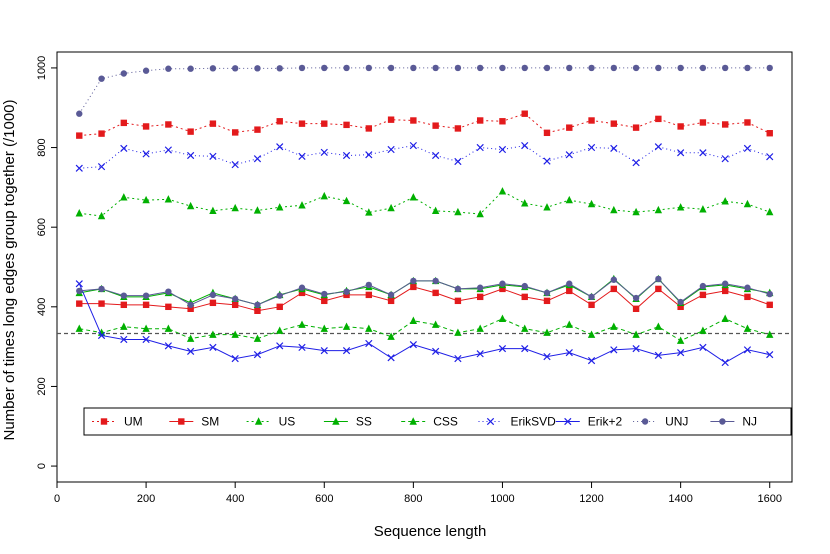 The image size is (830, 554). What do you see at coordinates (146, 499) in the screenshot?
I see `x-tick-label: 200` at bounding box center [146, 499].